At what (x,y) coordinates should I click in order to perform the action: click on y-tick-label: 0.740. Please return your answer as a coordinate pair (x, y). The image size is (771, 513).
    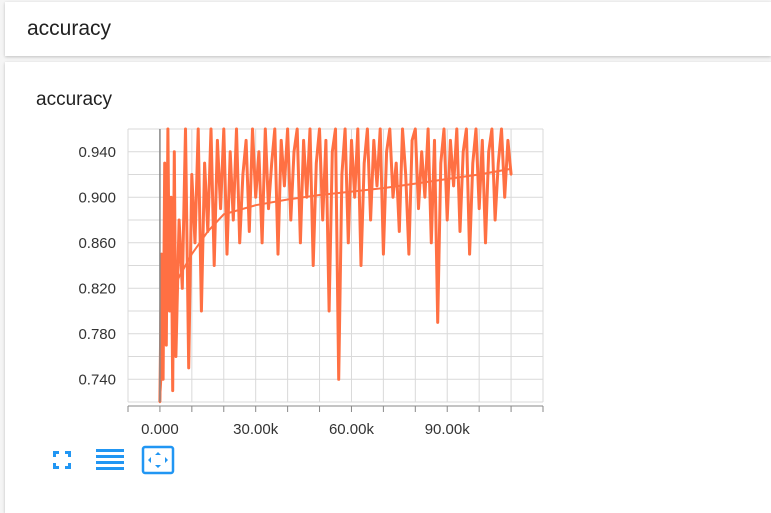
    Looking at the image, I should click on (97, 379).